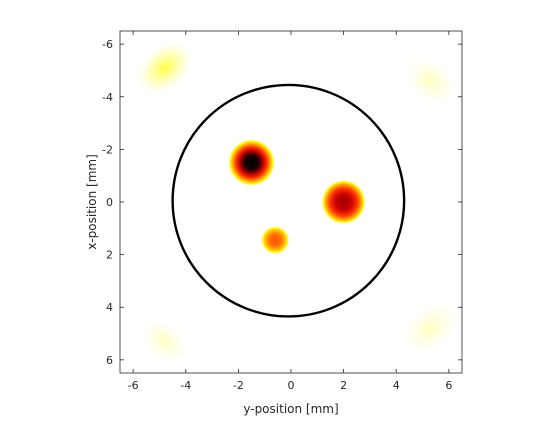 The width and height of the screenshot is (560, 424). I want to click on x-tick-label: 0, so click(291, 385).